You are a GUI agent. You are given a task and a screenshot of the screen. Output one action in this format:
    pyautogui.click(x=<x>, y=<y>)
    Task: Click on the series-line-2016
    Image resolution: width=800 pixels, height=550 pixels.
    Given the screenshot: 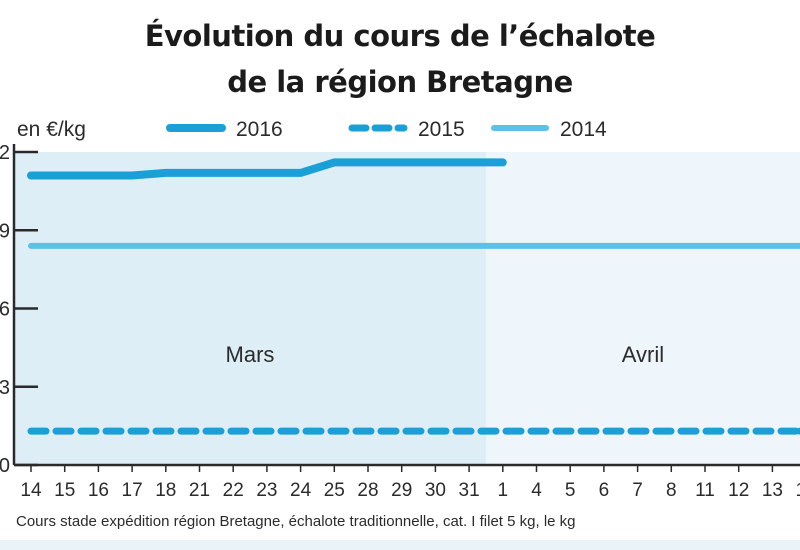 What is the action you would take?
    pyautogui.click(x=267, y=169)
    